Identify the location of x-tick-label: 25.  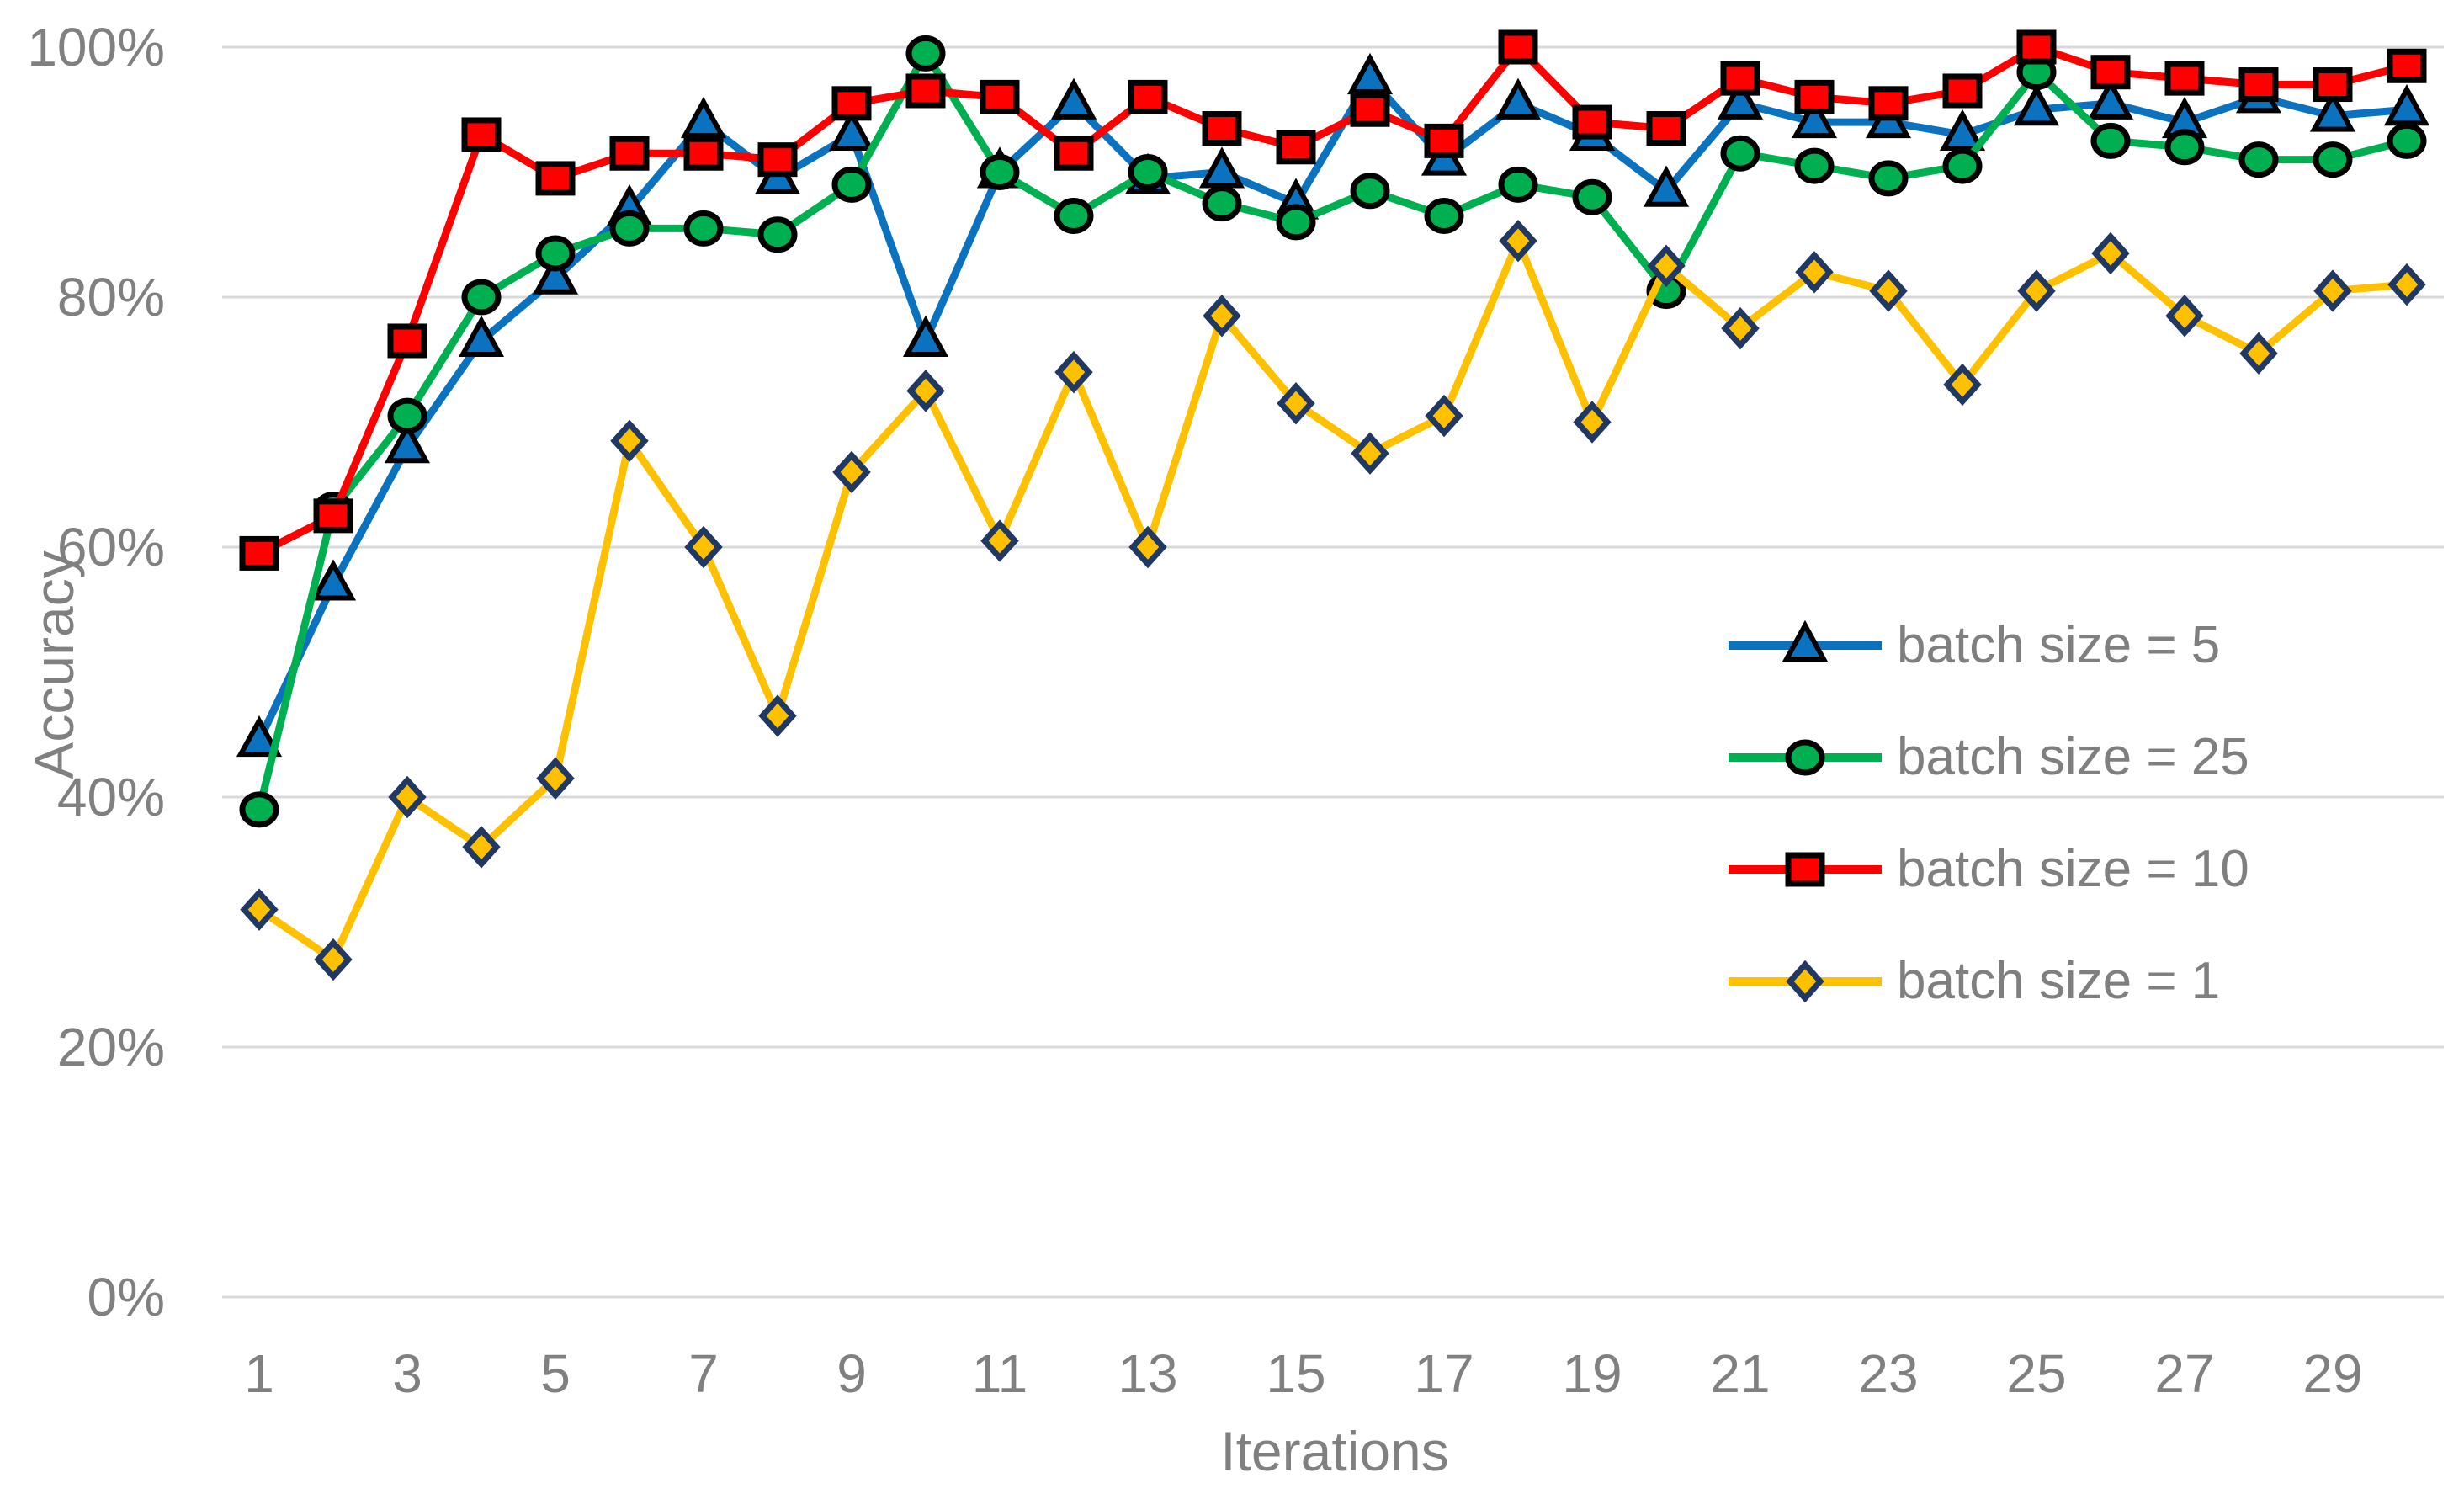
(2036, 1373).